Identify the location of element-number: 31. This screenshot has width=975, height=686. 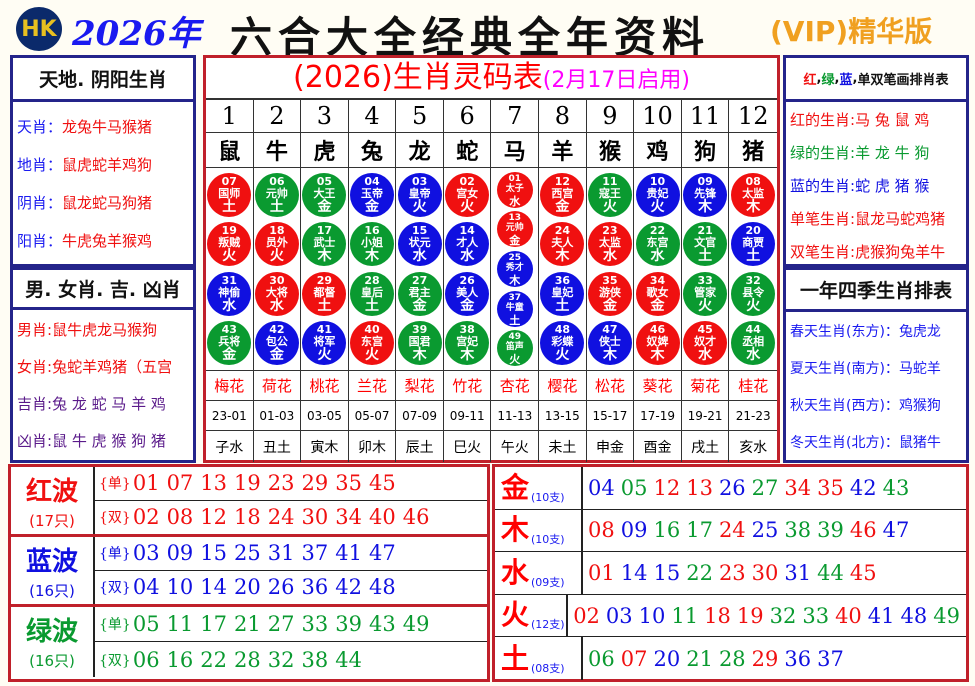
(798, 572).